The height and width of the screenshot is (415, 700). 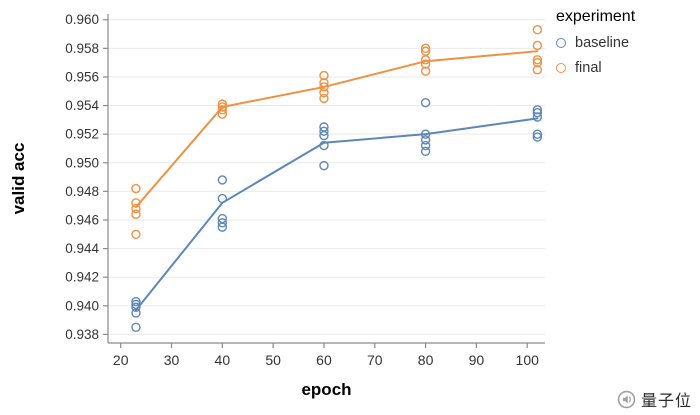 I want to click on y-tick-label: 0.960, so click(x=82, y=19).